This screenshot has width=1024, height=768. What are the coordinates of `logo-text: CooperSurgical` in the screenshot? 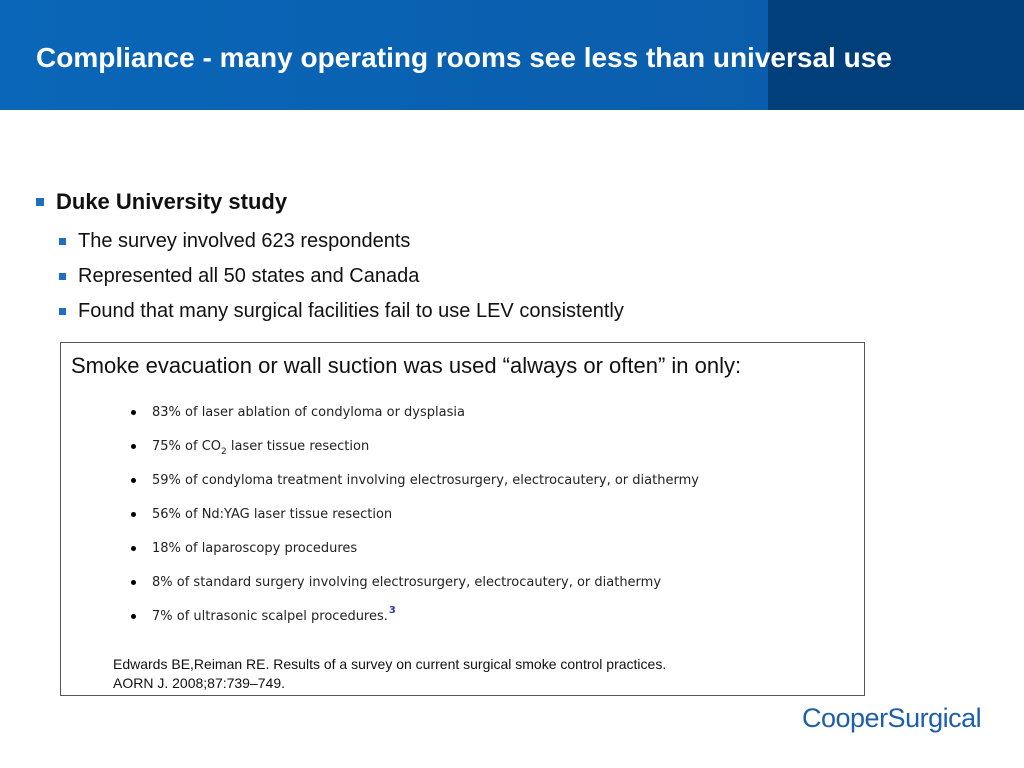 It's located at (891, 718).